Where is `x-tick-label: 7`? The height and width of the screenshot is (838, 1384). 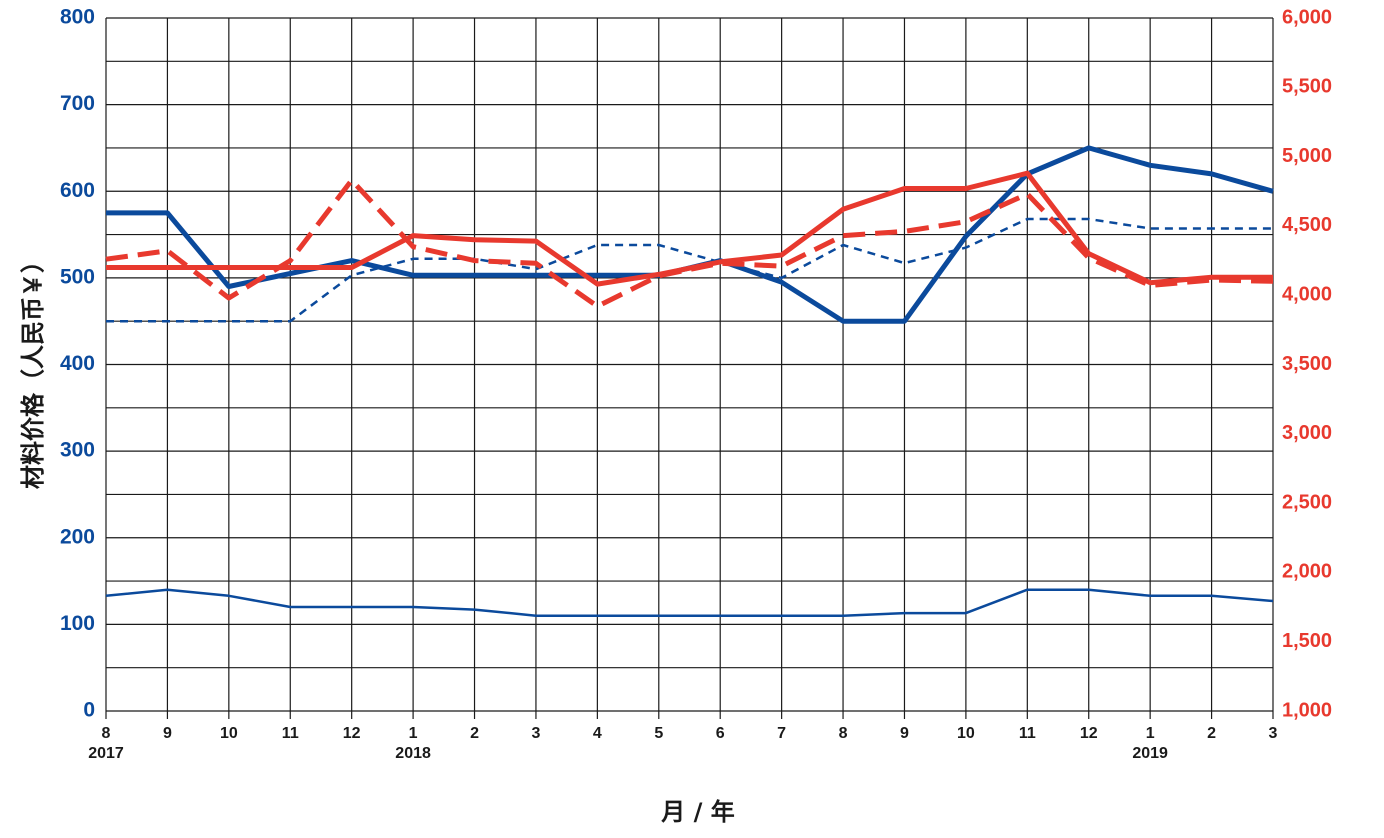
x-tick-label: 7 is located at coordinates (781, 733).